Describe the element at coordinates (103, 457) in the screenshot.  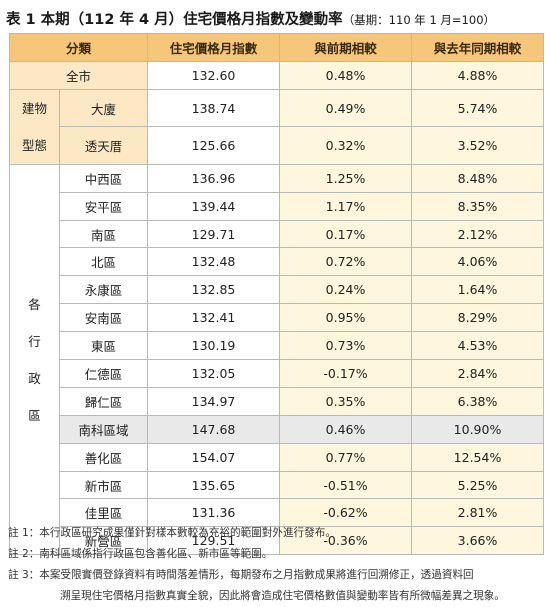
I see `row-label: 善化區` at that location.